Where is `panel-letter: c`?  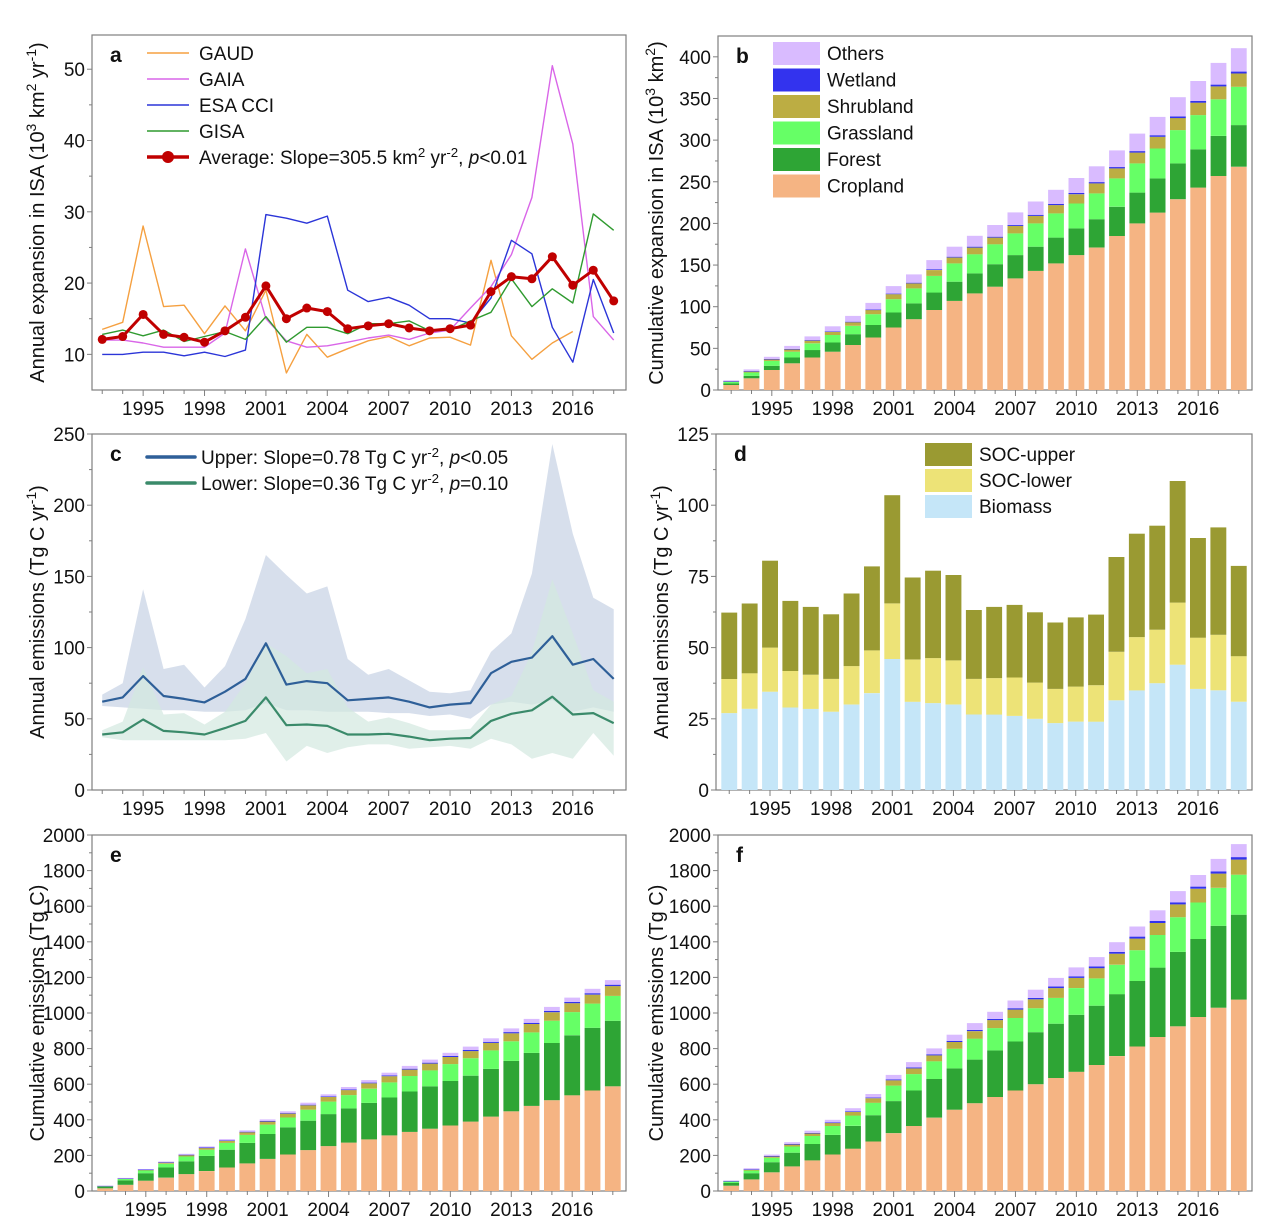
panel-letter: c is located at coordinates (116, 454).